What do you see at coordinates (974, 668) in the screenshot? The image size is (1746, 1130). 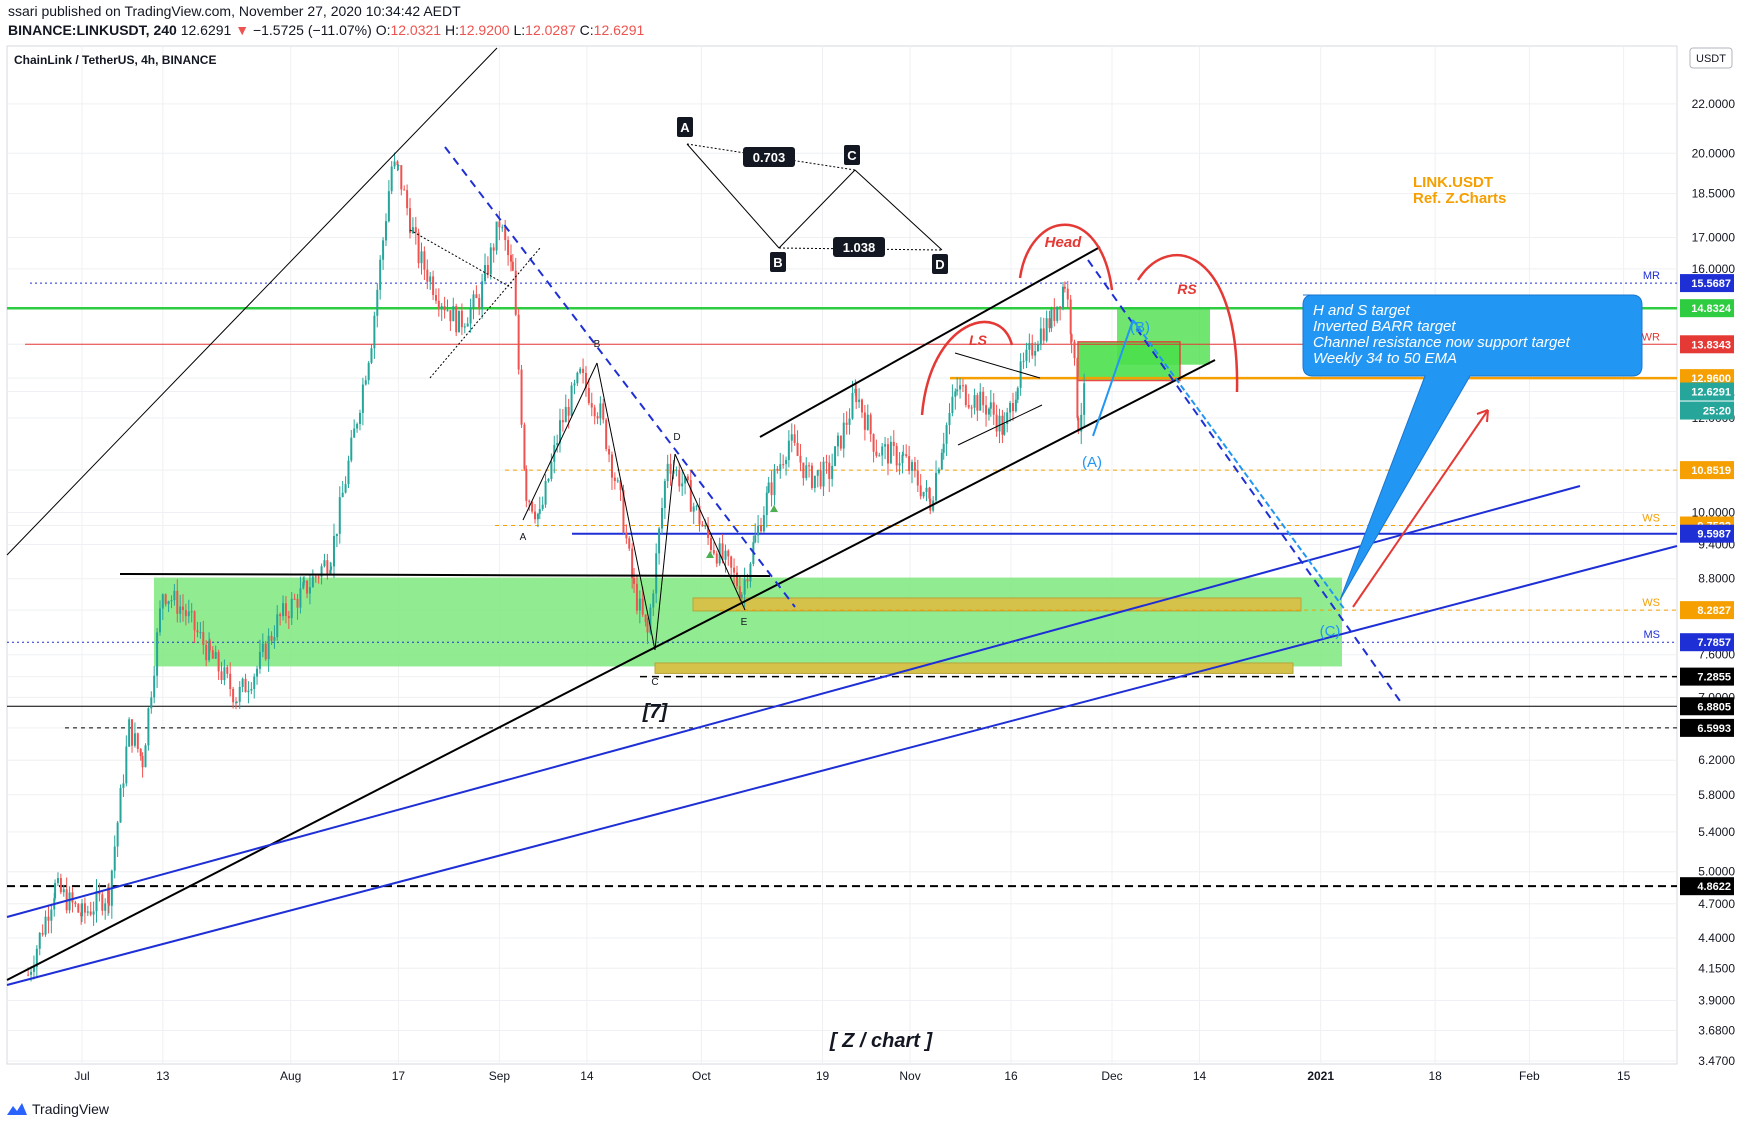 I see `yellow-zone-lower` at bounding box center [974, 668].